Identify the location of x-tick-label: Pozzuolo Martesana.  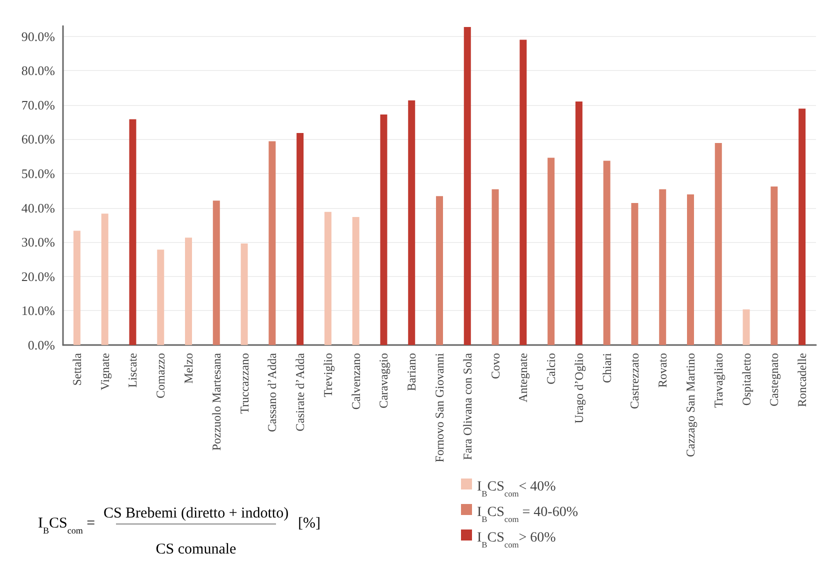
(216, 401).